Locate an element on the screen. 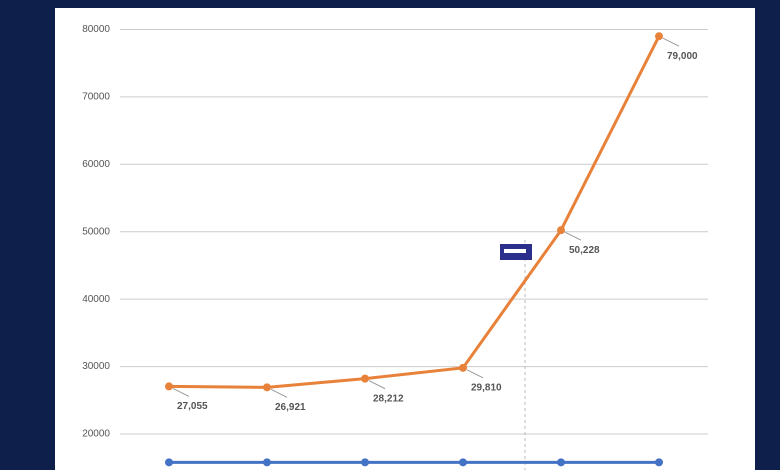 The image size is (780, 470). frame-right is located at coordinates (767, 235).